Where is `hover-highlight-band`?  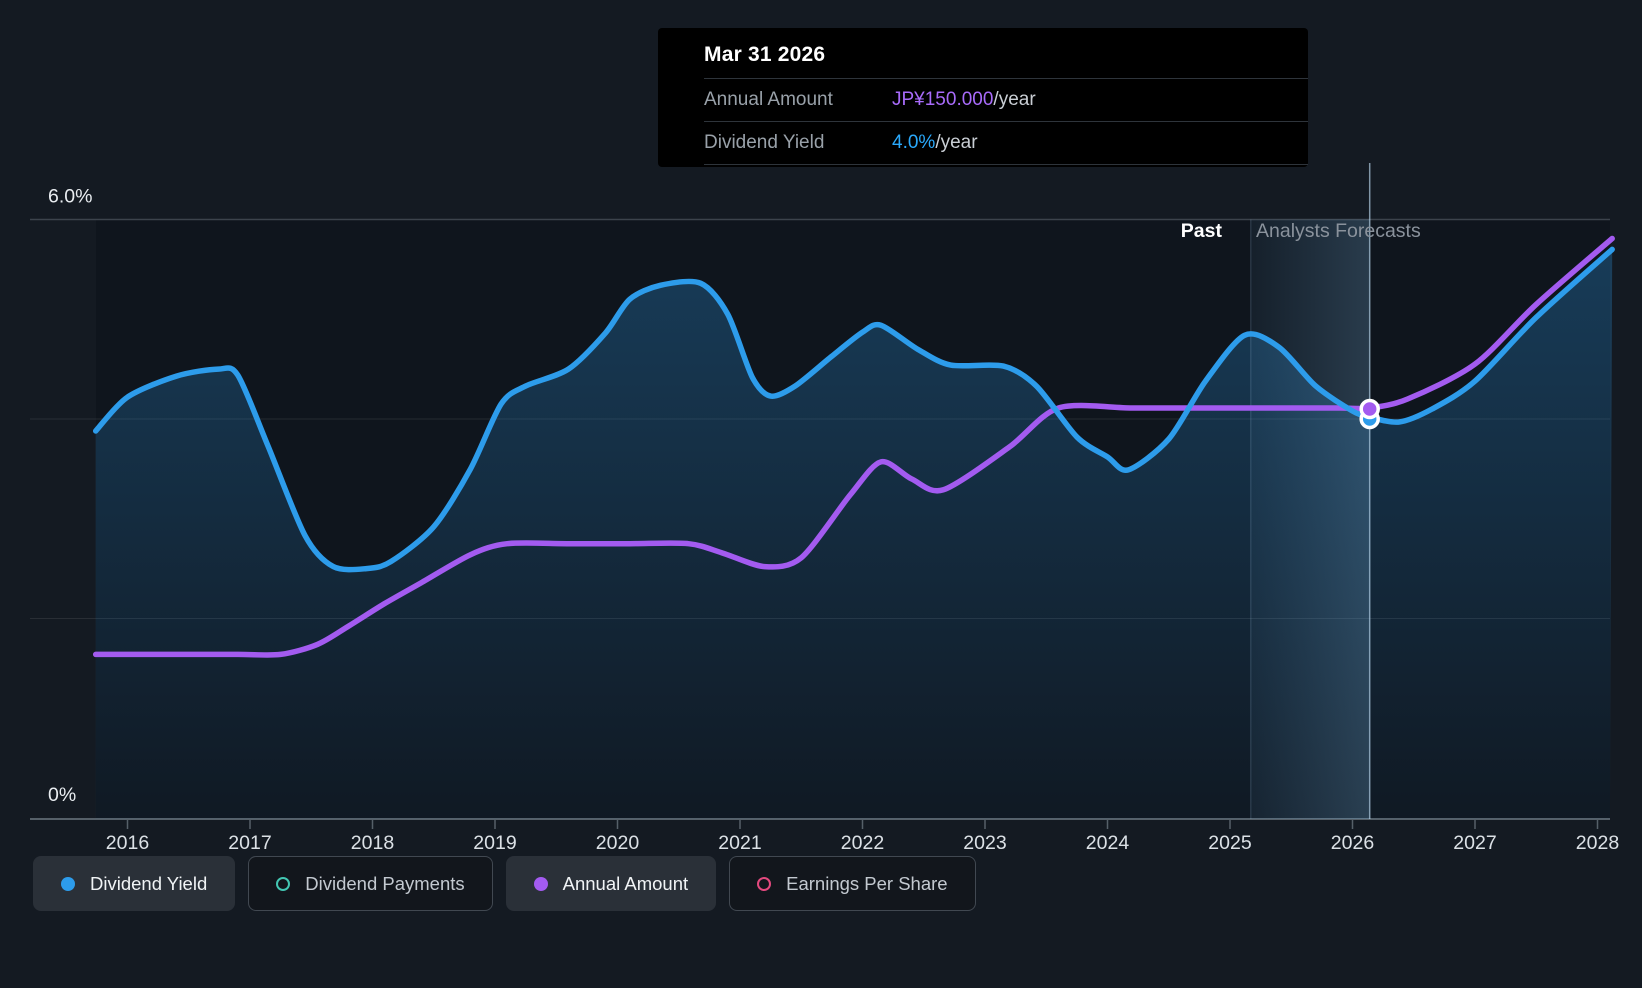 hover-highlight-band is located at coordinates (1310, 519).